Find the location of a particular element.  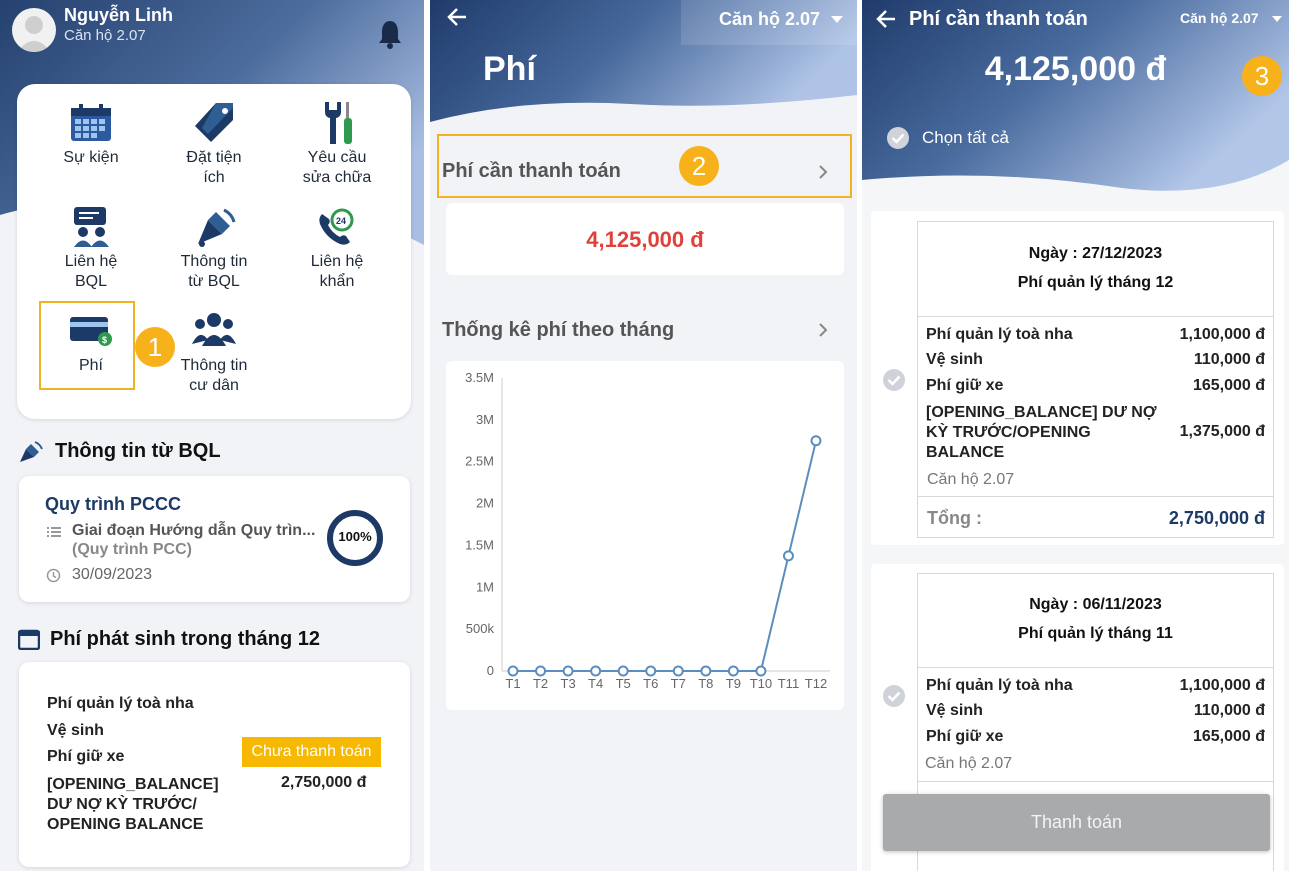

x-tick-label: T6 is located at coordinates (650, 683).